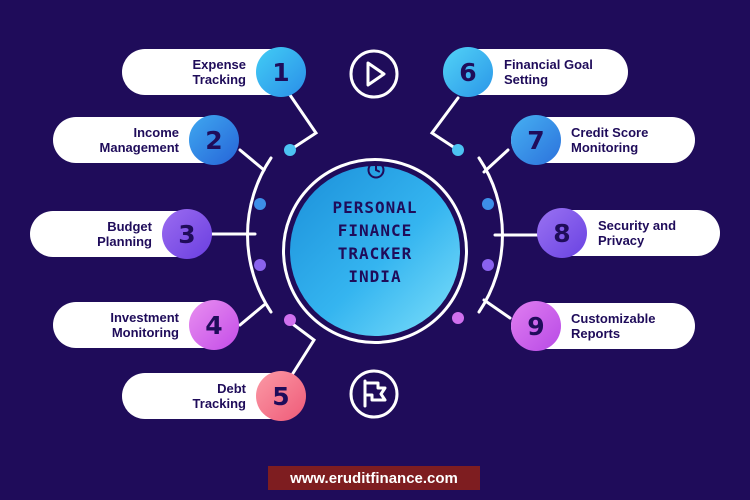 This screenshot has height=500, width=750. I want to click on hub-title: PERSONAL FINANCE TRACKER INDIA, so click(375, 242).